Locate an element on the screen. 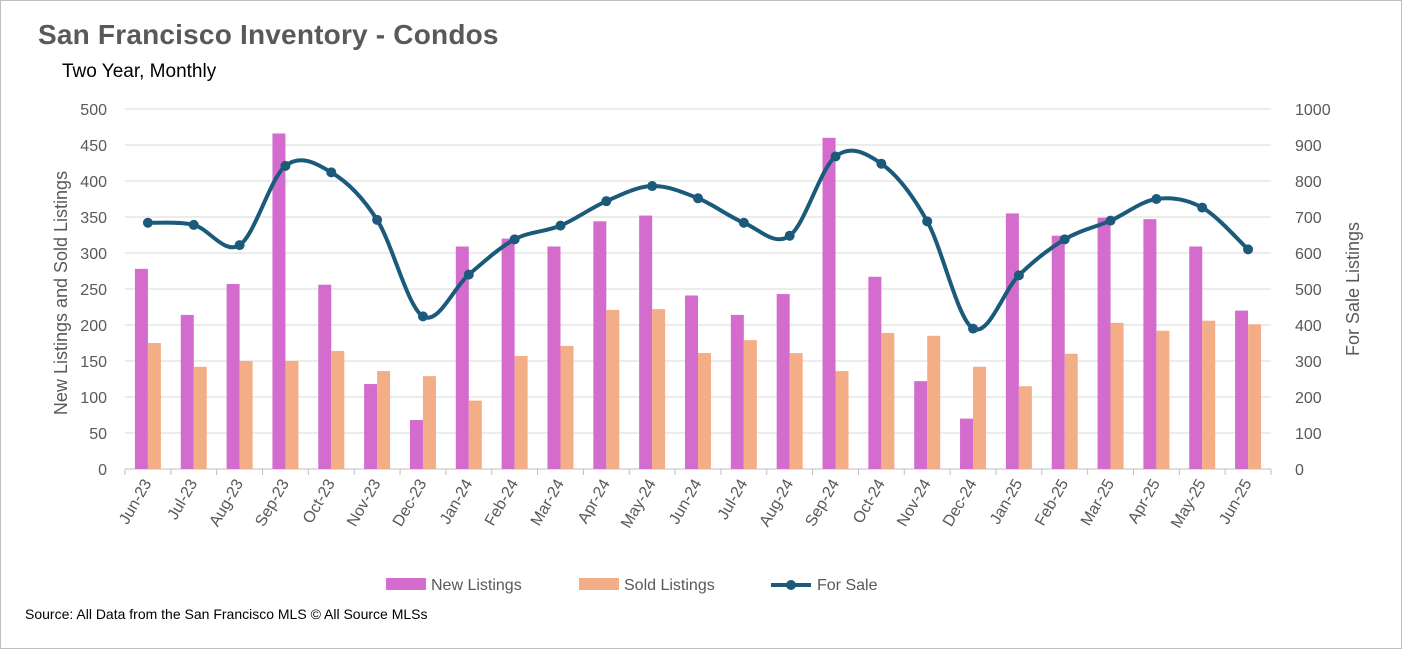  x-tick-label: May-24 is located at coordinates (638, 503).